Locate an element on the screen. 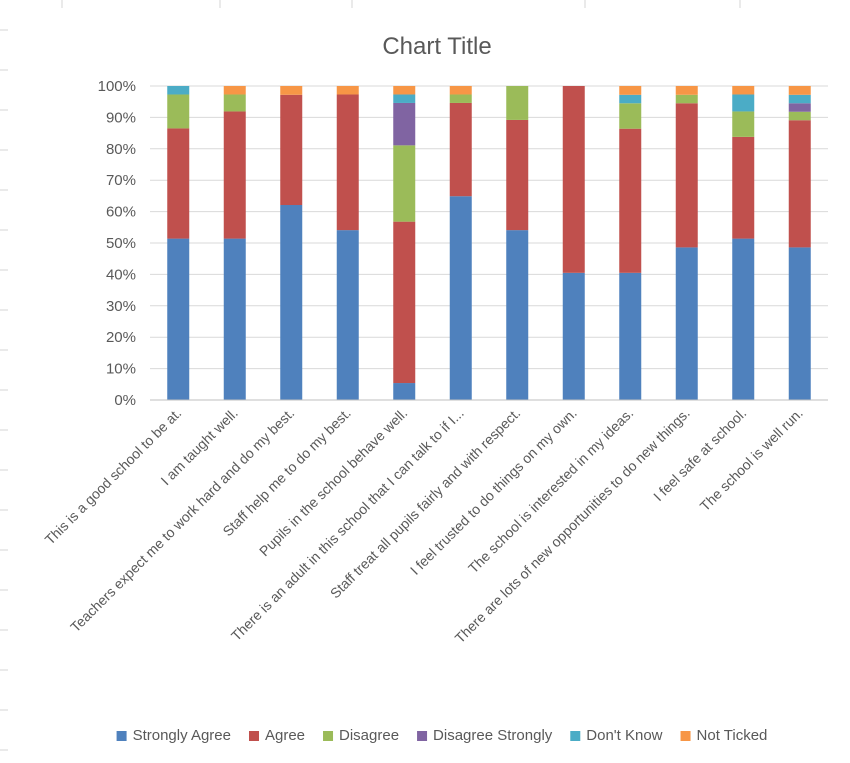 This screenshot has width=850, height=763. y-tick-label: 30% is located at coordinates (121, 306).